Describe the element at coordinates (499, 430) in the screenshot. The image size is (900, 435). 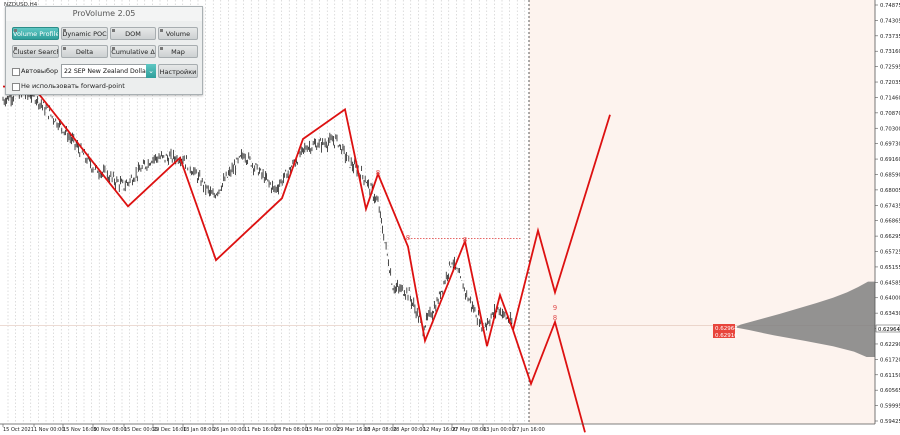
I see `time-tick-label: 13 Jun 00:00` at that location.